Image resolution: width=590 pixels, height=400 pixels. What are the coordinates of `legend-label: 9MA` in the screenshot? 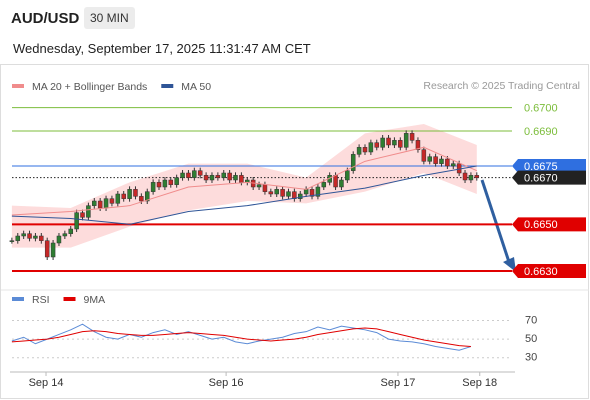 It's located at (95, 300).